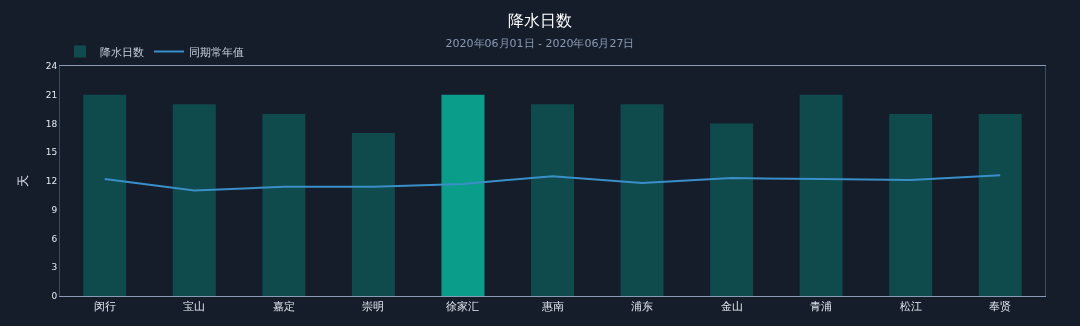  I want to click on legend-label: 同期常年值, so click(216, 52).